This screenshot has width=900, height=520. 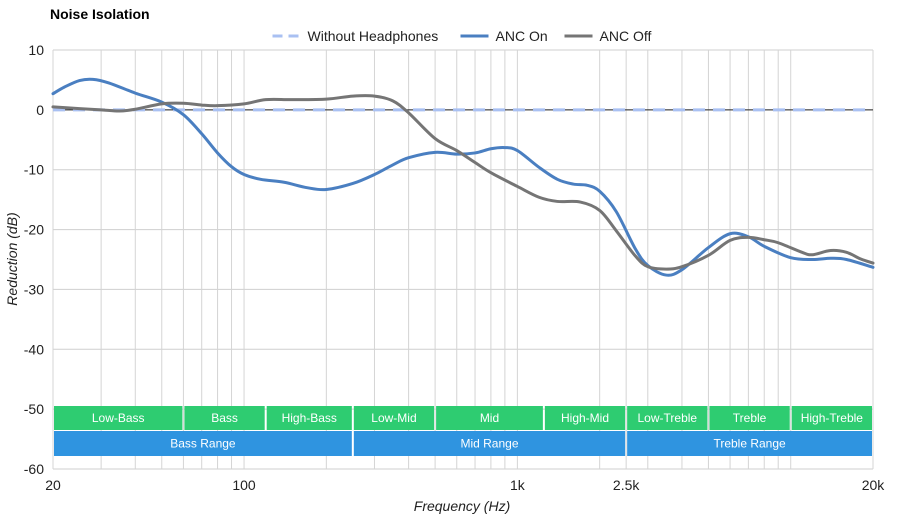 I want to click on frequency-band-label: High-Treble, so click(x=832, y=418).